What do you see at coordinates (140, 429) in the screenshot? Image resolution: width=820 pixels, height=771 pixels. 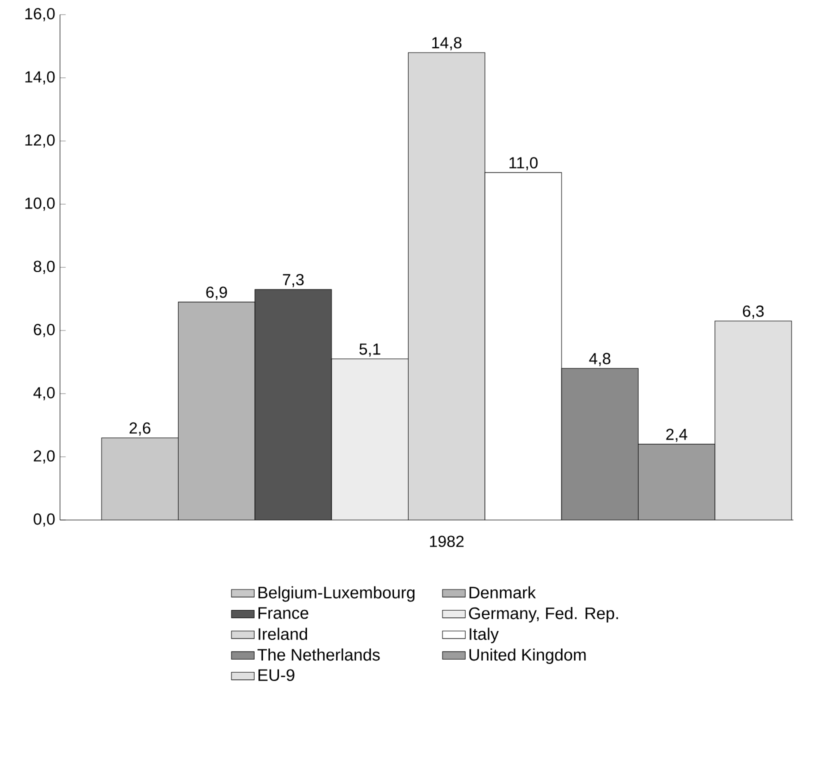 I see `data-label: 2,6` at bounding box center [140, 429].